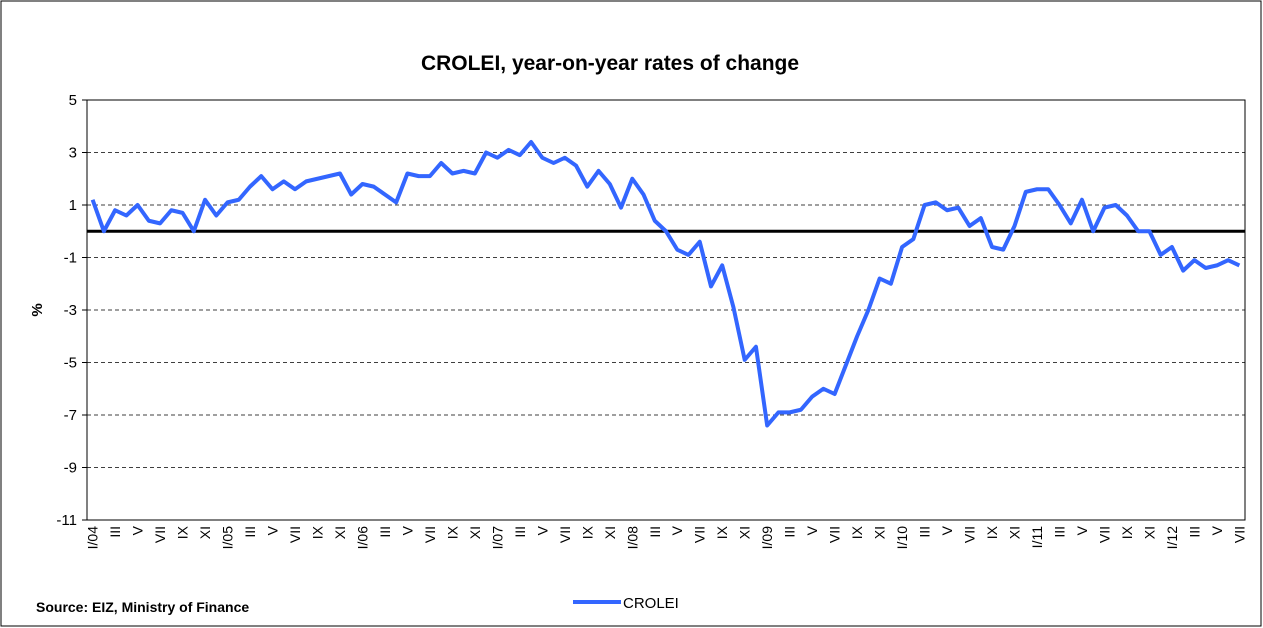 The image size is (1263, 628). I want to click on x-tick-label: I/12, so click(1172, 538).